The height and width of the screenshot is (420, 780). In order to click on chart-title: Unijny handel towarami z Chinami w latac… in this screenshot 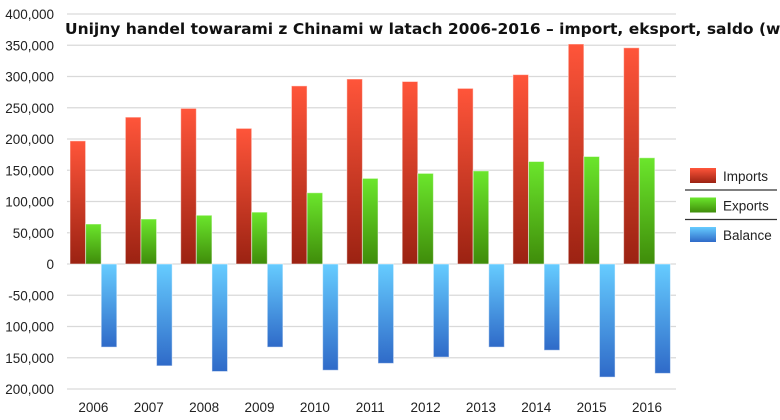, I will do `click(422, 29)`.